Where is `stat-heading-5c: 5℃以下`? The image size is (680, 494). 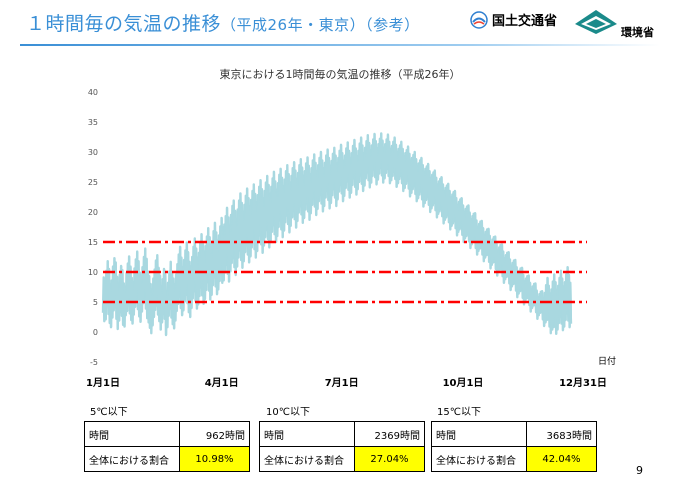 stat-heading-5c: 5℃以下 is located at coordinates (109, 412).